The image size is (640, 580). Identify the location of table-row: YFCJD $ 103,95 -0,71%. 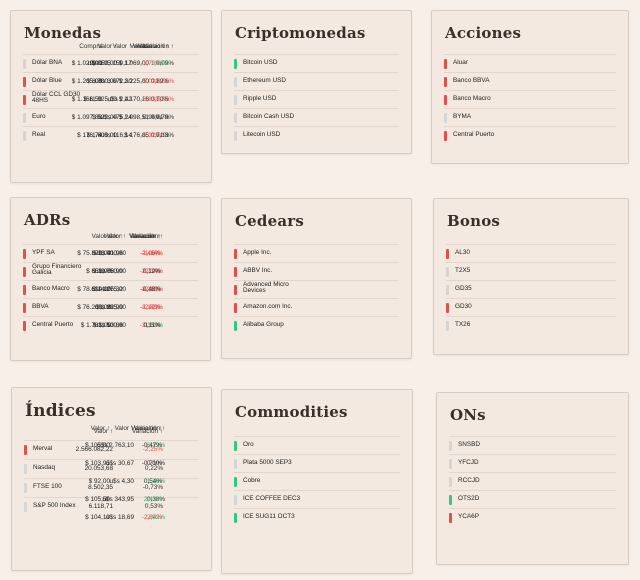
(350, 463).